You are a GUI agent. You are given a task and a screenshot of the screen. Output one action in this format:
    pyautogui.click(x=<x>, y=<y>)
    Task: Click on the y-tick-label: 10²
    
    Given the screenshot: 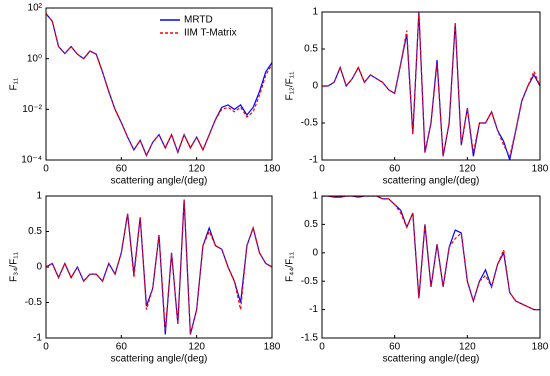 What is the action you would take?
    pyautogui.click(x=35, y=8)
    